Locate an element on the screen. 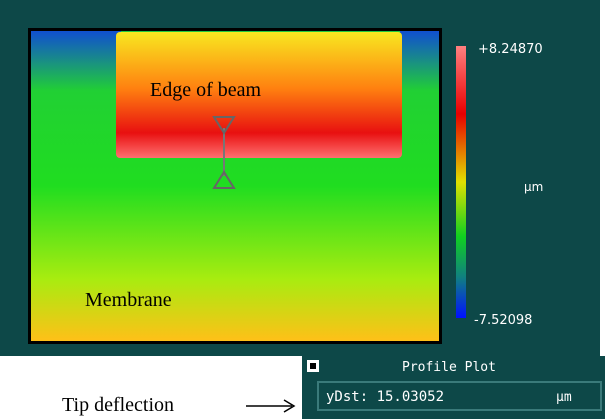  marker-bottom is located at coordinates (224, 179).